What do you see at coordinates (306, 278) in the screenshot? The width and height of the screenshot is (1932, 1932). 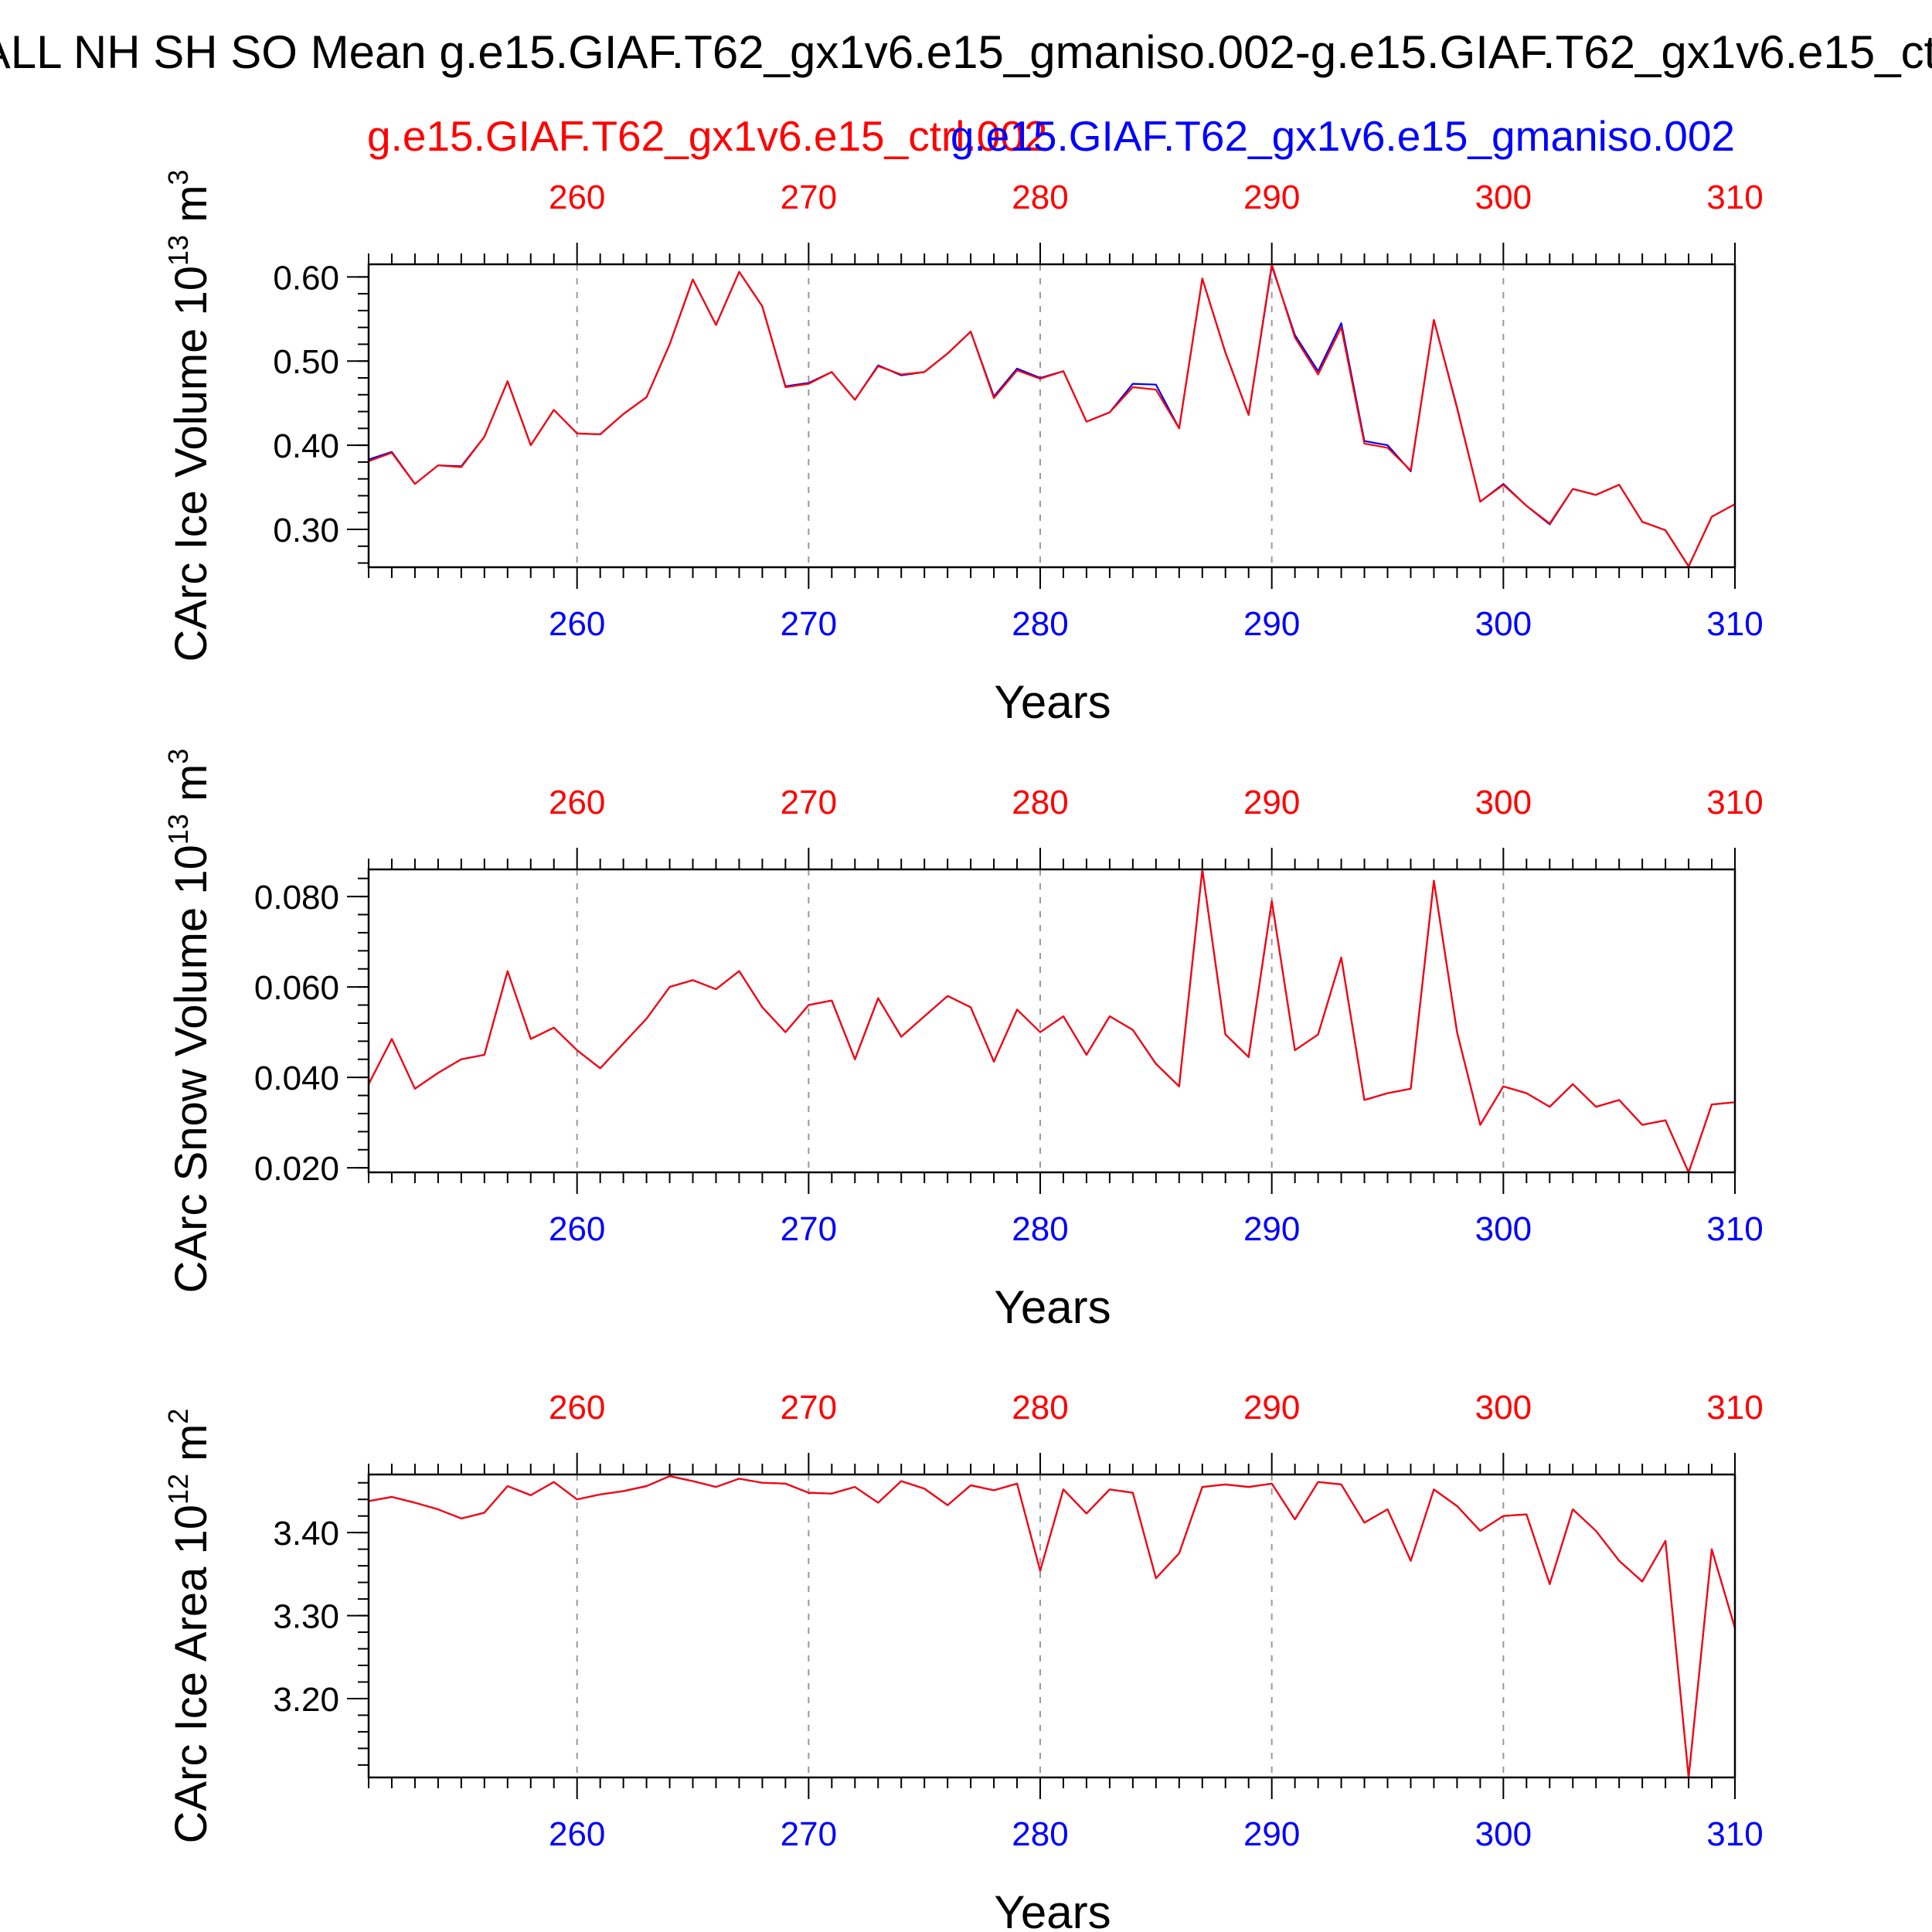 I see `y-tick-label: 0.60` at bounding box center [306, 278].